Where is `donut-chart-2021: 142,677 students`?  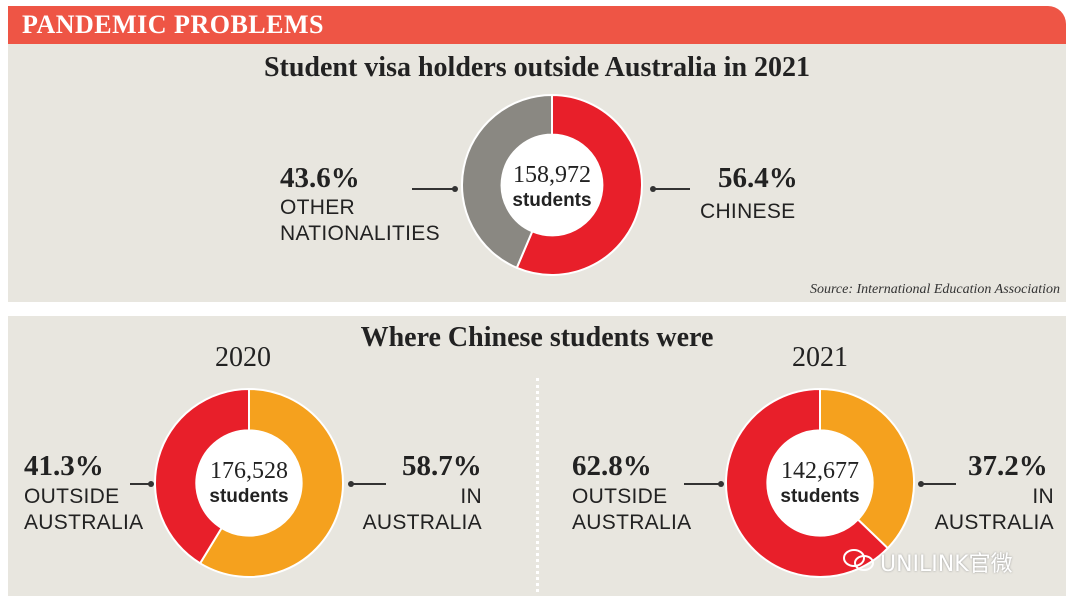 donut-chart-2021: 142,677 students is located at coordinates (820, 482).